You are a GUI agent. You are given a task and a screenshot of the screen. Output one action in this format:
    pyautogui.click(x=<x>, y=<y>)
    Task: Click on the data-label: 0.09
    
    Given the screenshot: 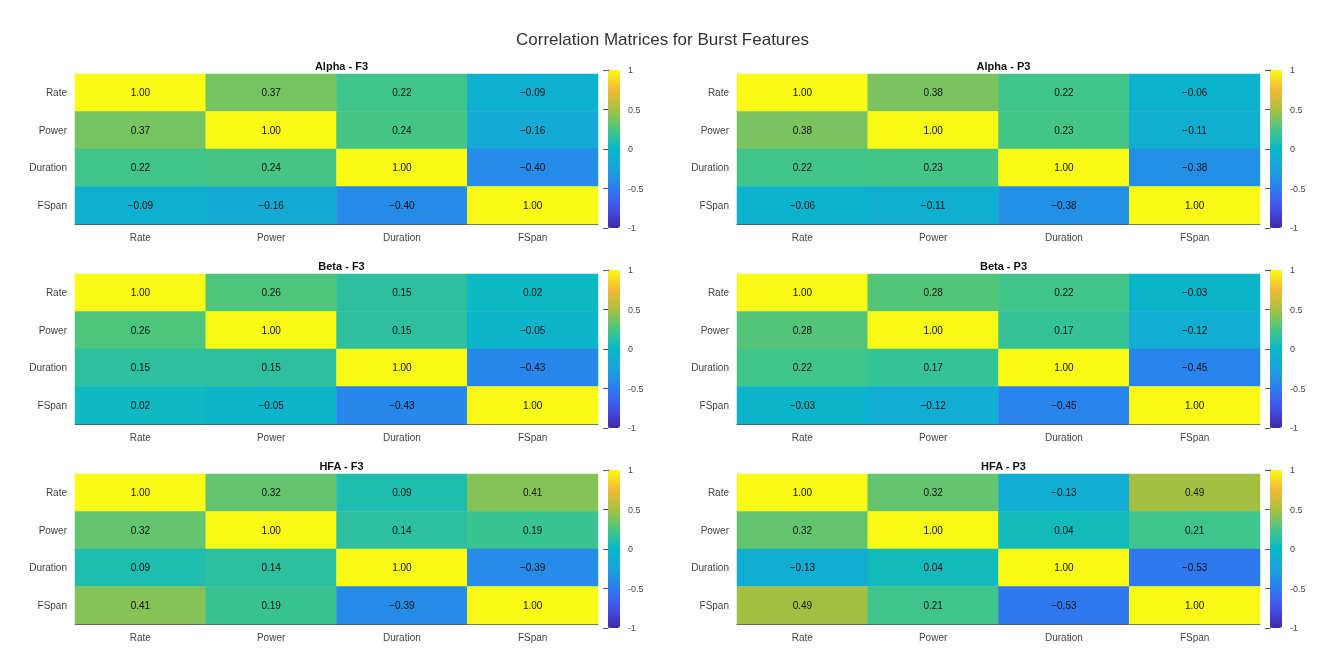 What is the action you would take?
    pyautogui.click(x=140, y=568)
    